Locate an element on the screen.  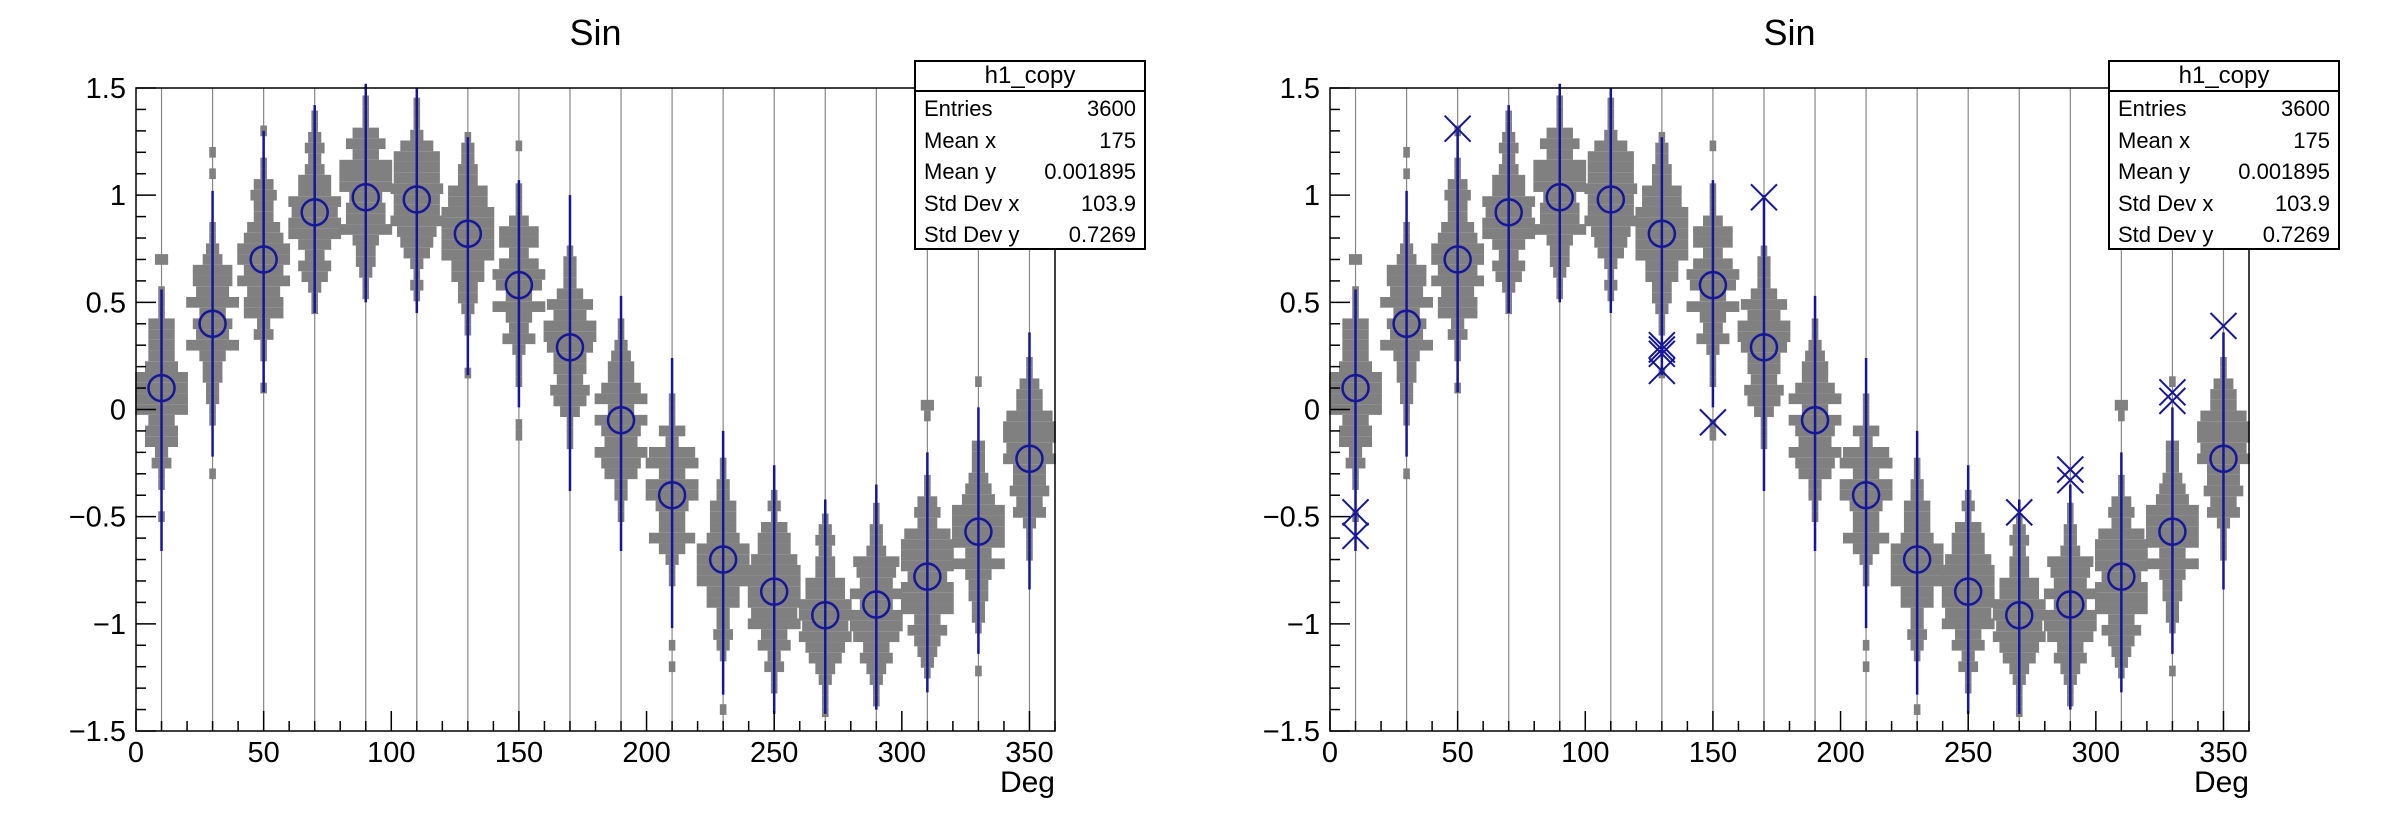
y-tick-label: 0 is located at coordinates (1312, 411).